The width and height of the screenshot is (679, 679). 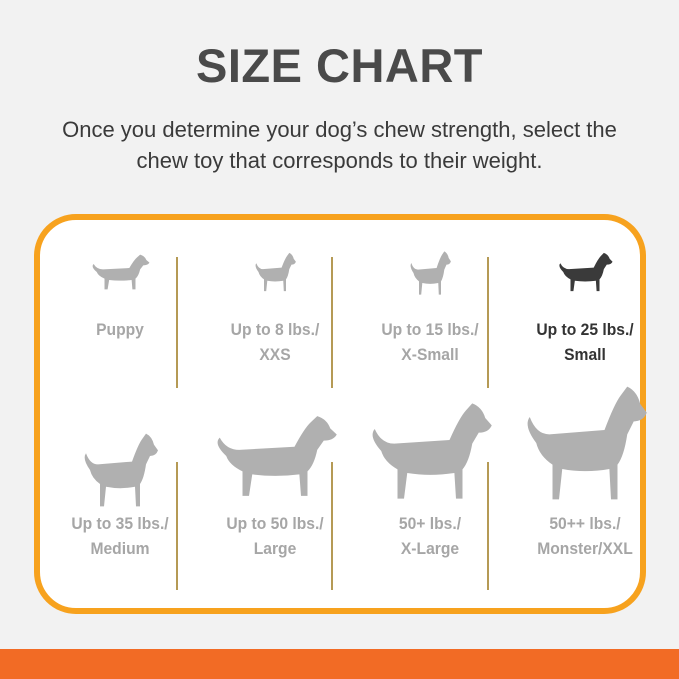 I want to click on chihuahua-icon, so click(x=275, y=272).